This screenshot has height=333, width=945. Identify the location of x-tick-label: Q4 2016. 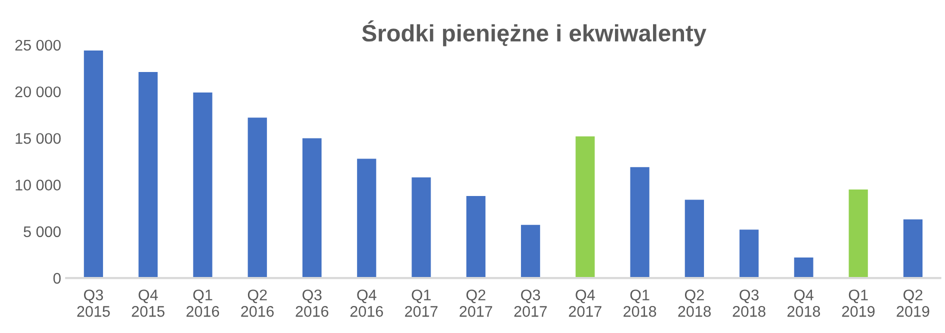
(366, 303).